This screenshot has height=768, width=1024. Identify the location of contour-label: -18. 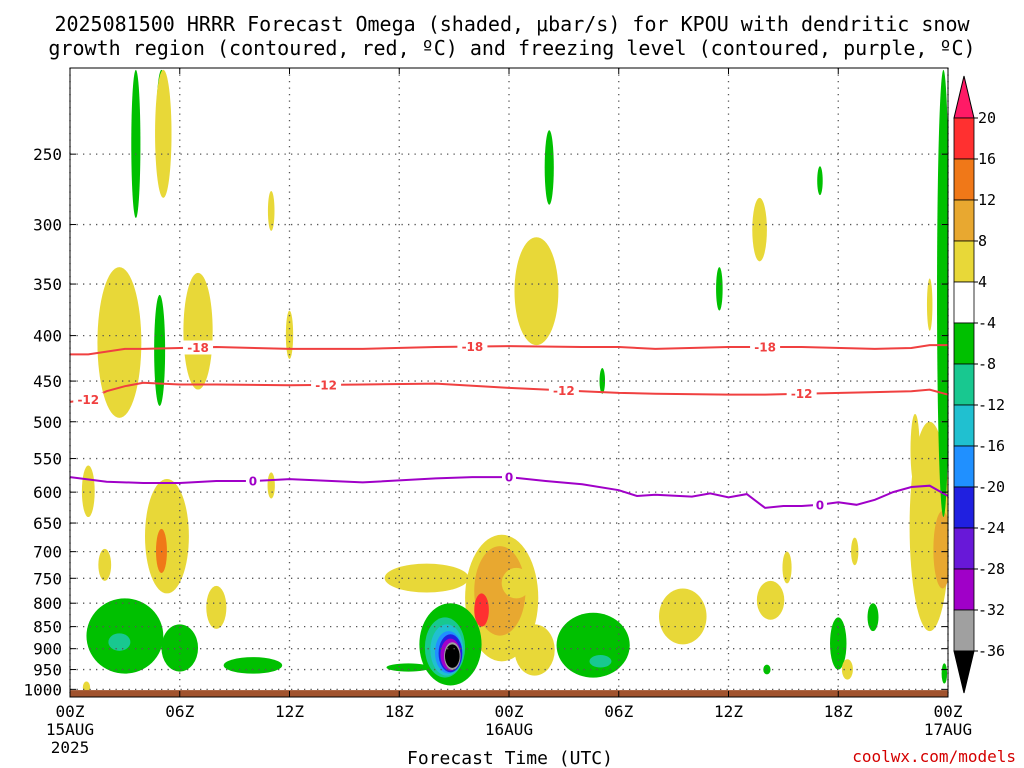
(765, 348).